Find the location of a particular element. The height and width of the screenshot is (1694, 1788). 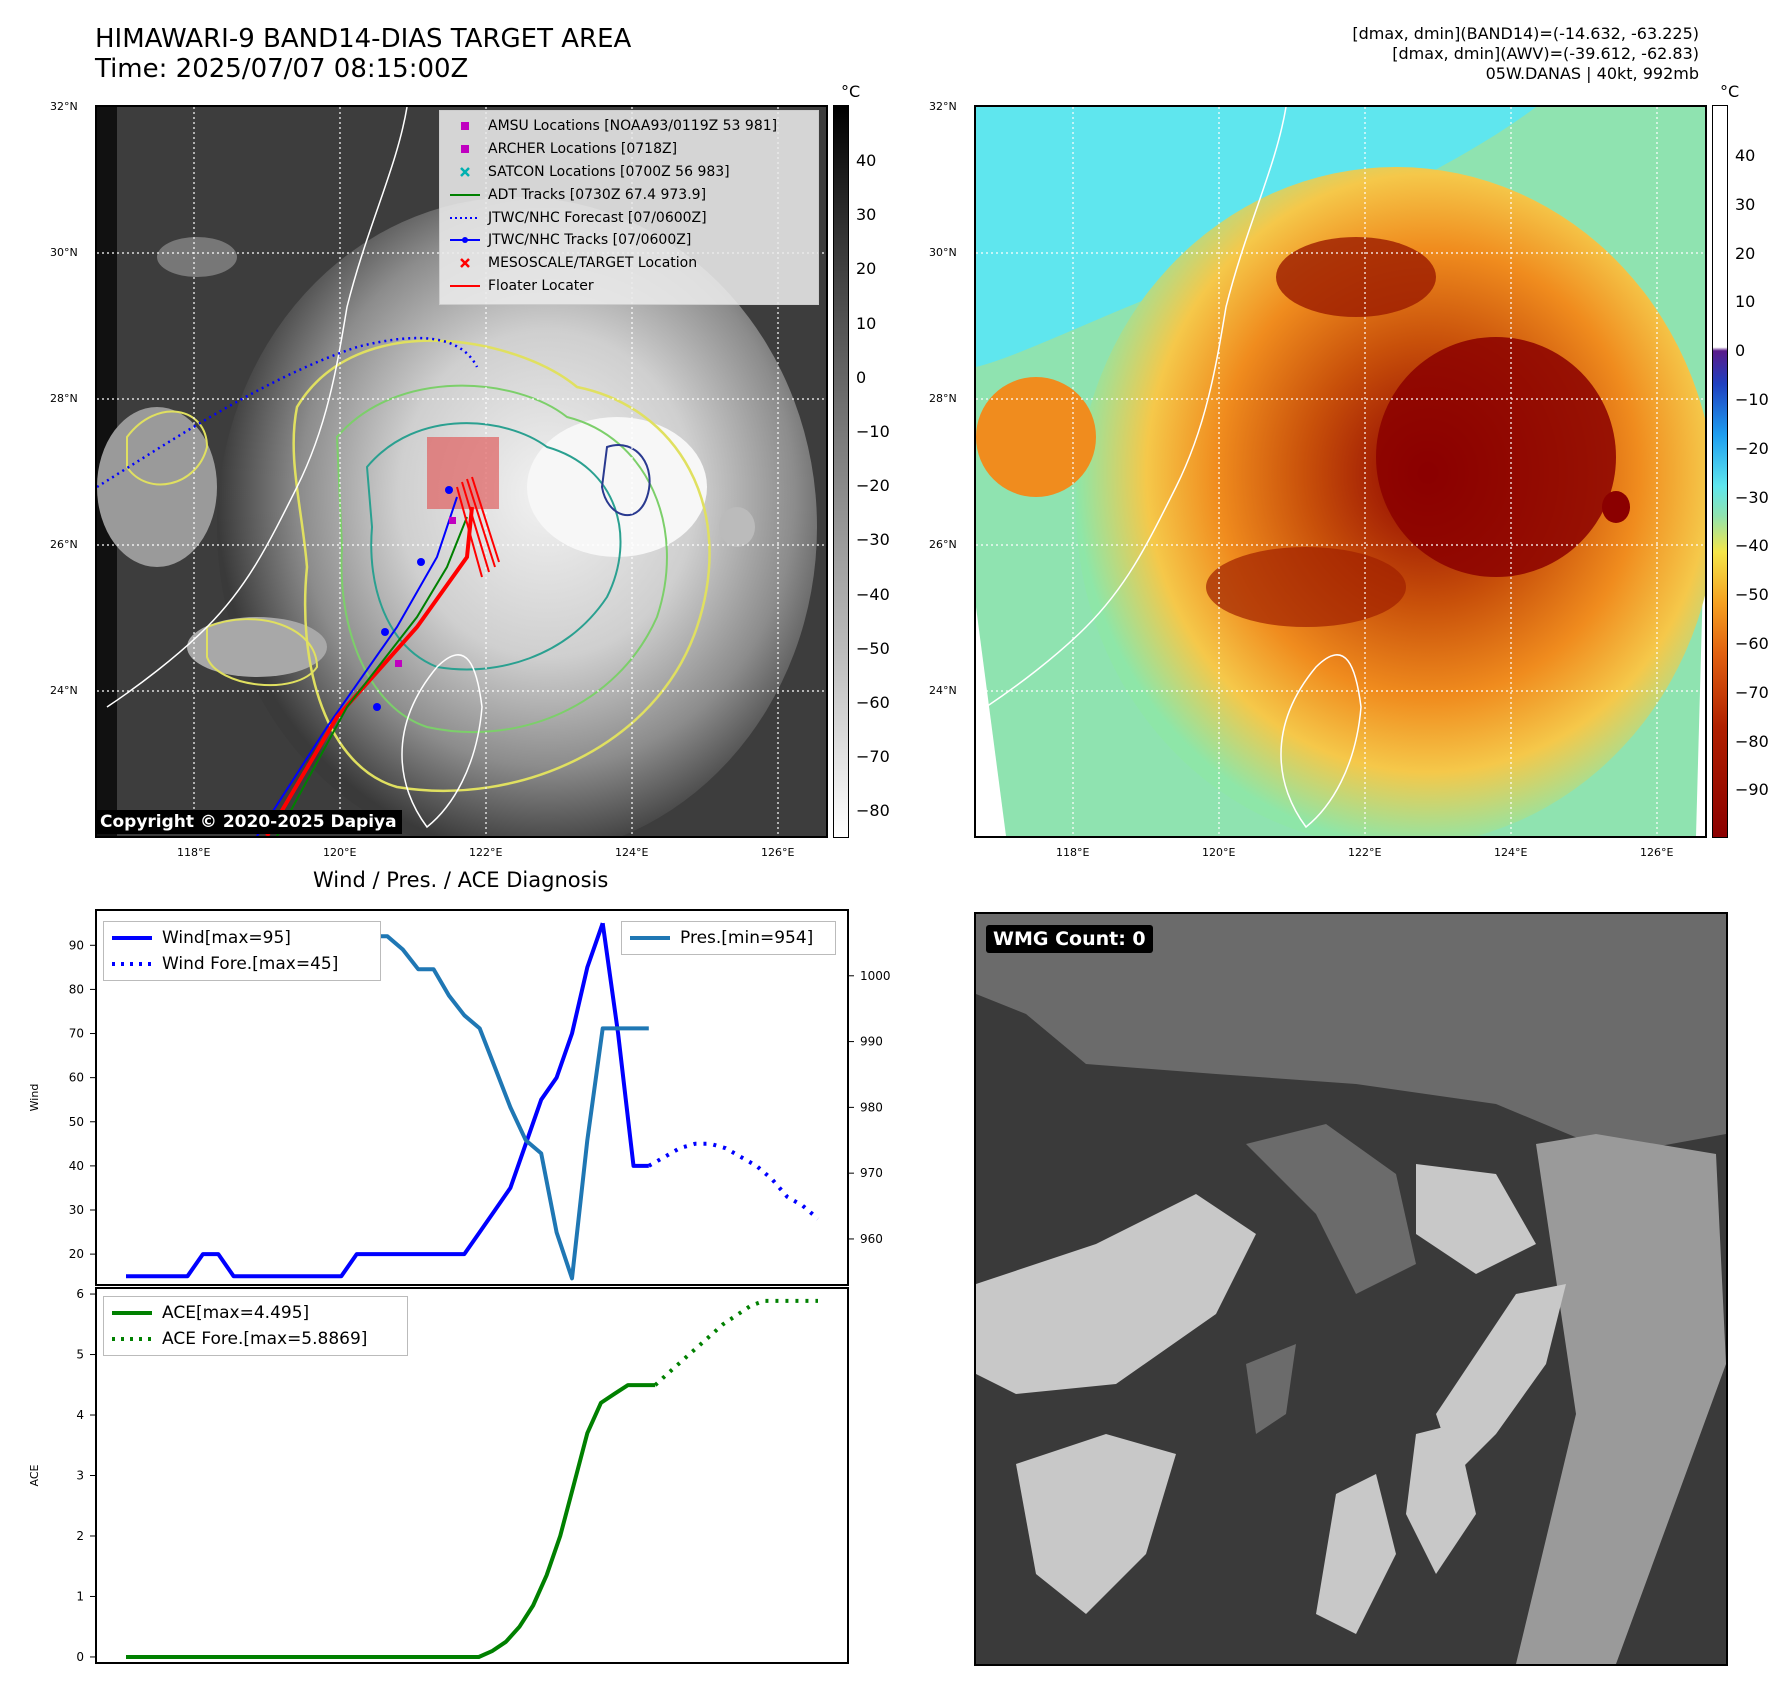

y-tick-label: 20 is located at coordinates (76, 1254).